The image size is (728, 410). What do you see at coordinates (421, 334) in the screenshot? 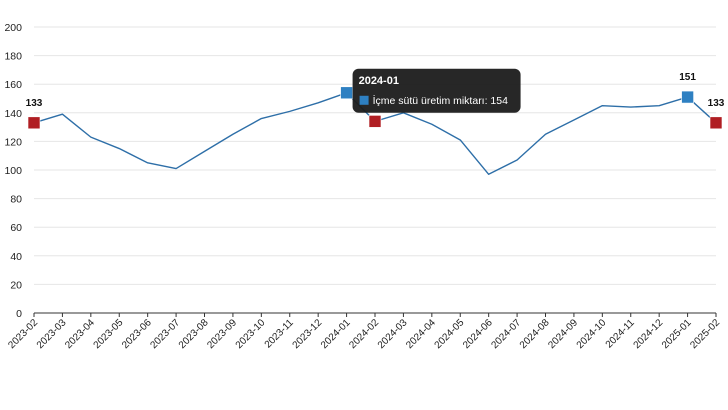
I see `x-tick-label: 2024-04` at bounding box center [421, 334].